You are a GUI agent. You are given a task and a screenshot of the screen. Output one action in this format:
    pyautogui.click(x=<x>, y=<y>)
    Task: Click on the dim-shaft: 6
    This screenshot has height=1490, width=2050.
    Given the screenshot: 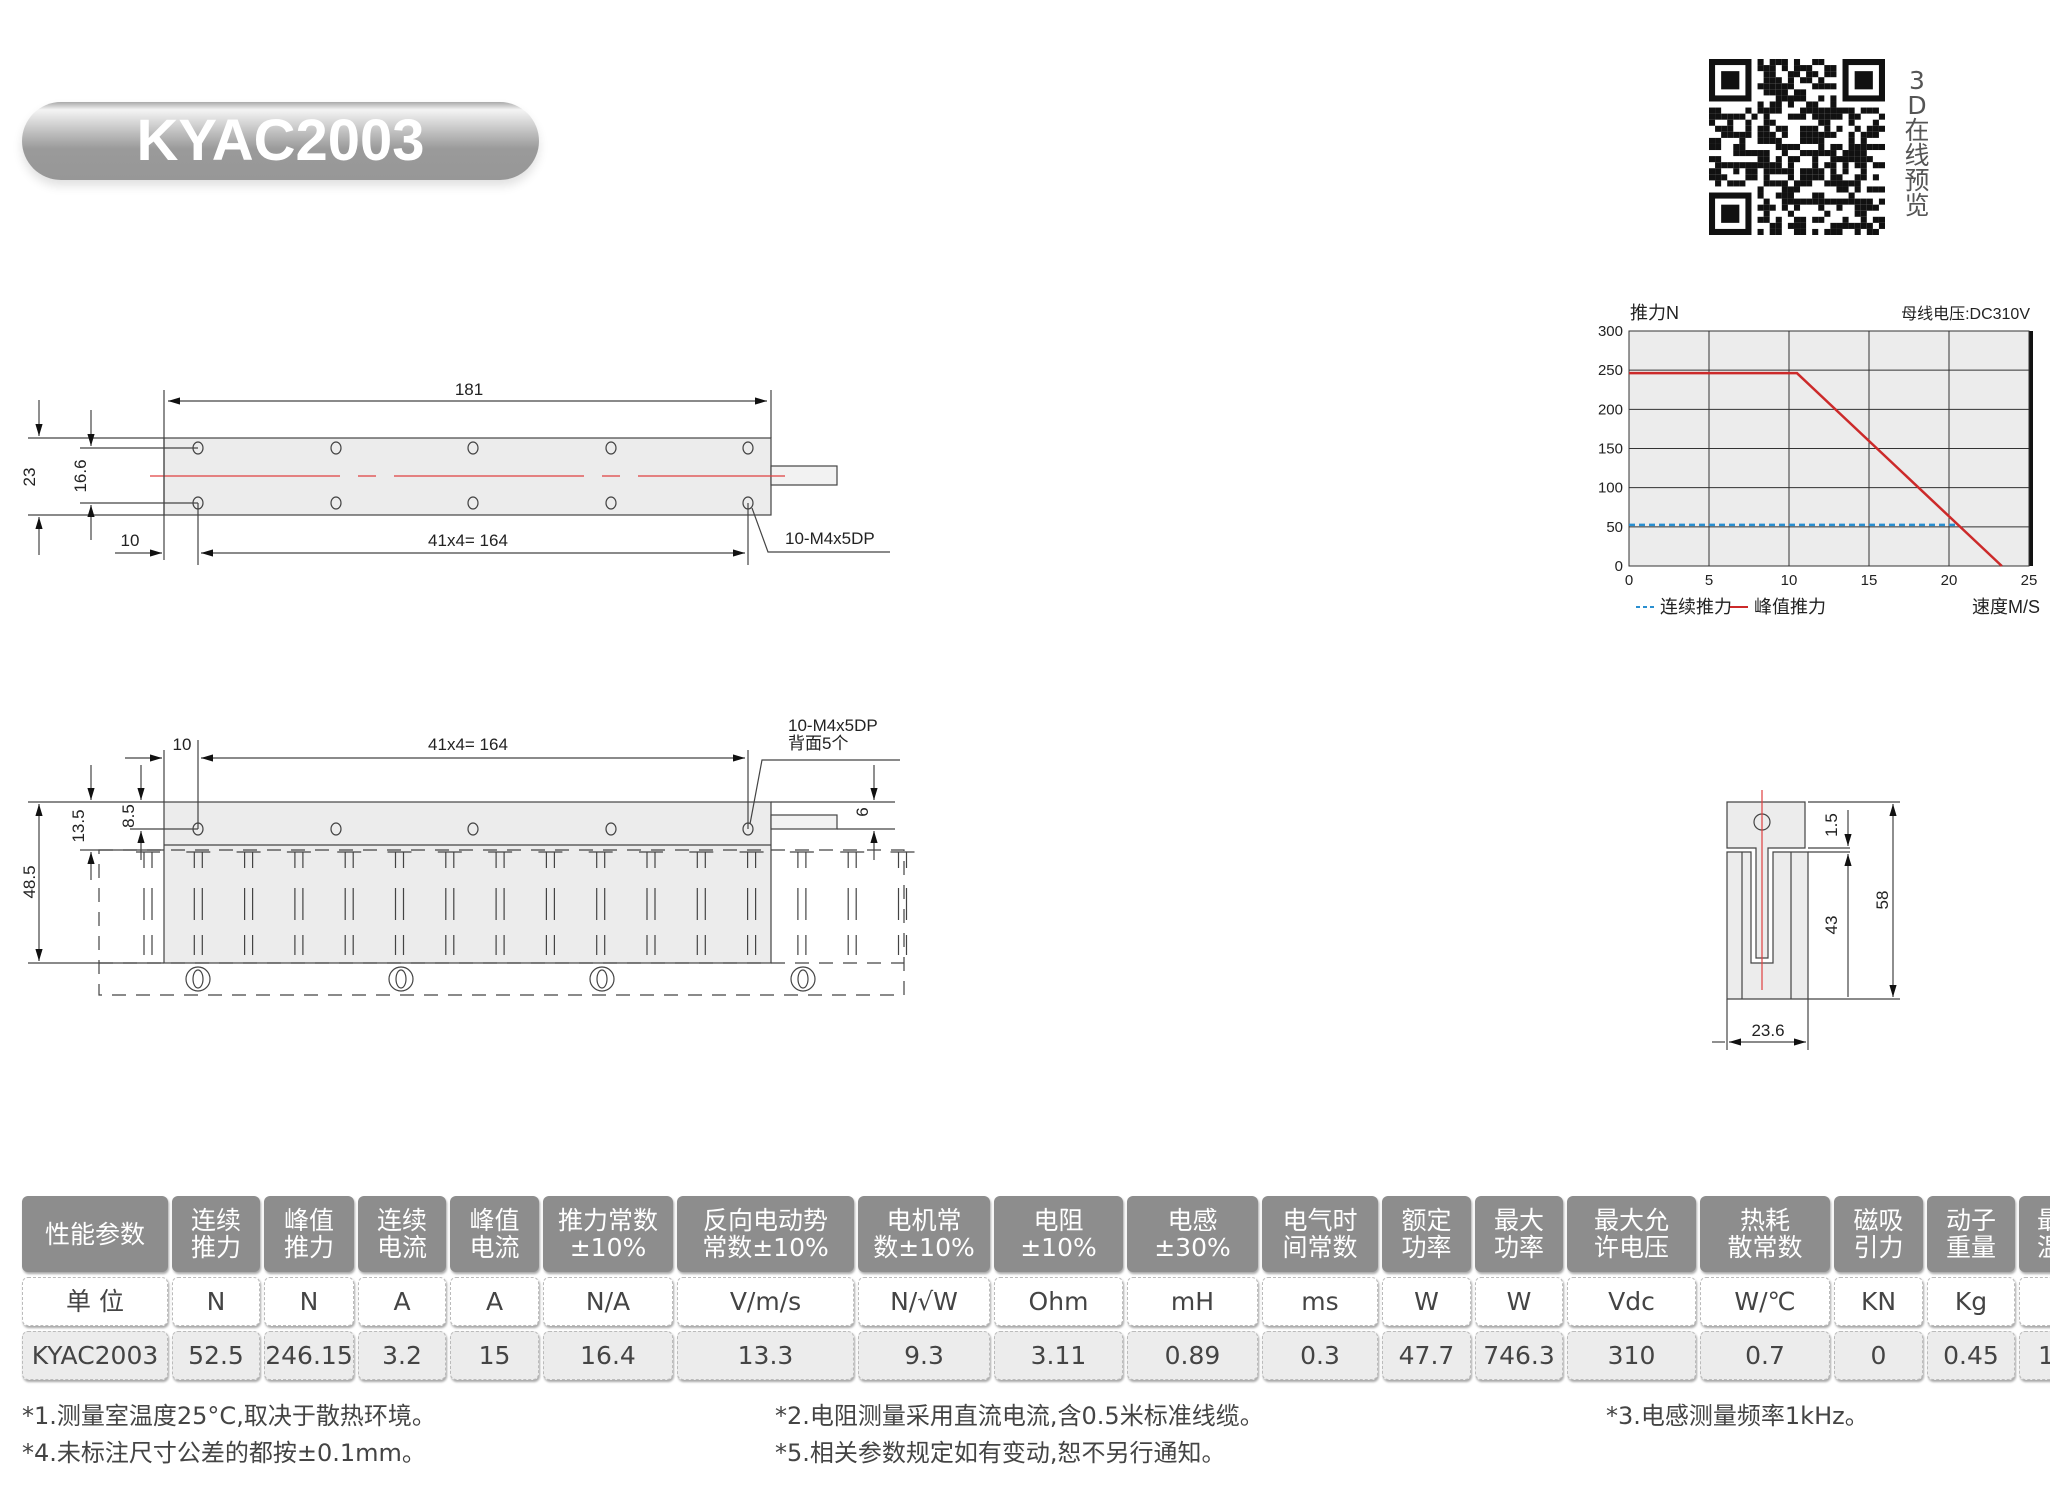 What is the action you would take?
    pyautogui.click(x=862, y=811)
    